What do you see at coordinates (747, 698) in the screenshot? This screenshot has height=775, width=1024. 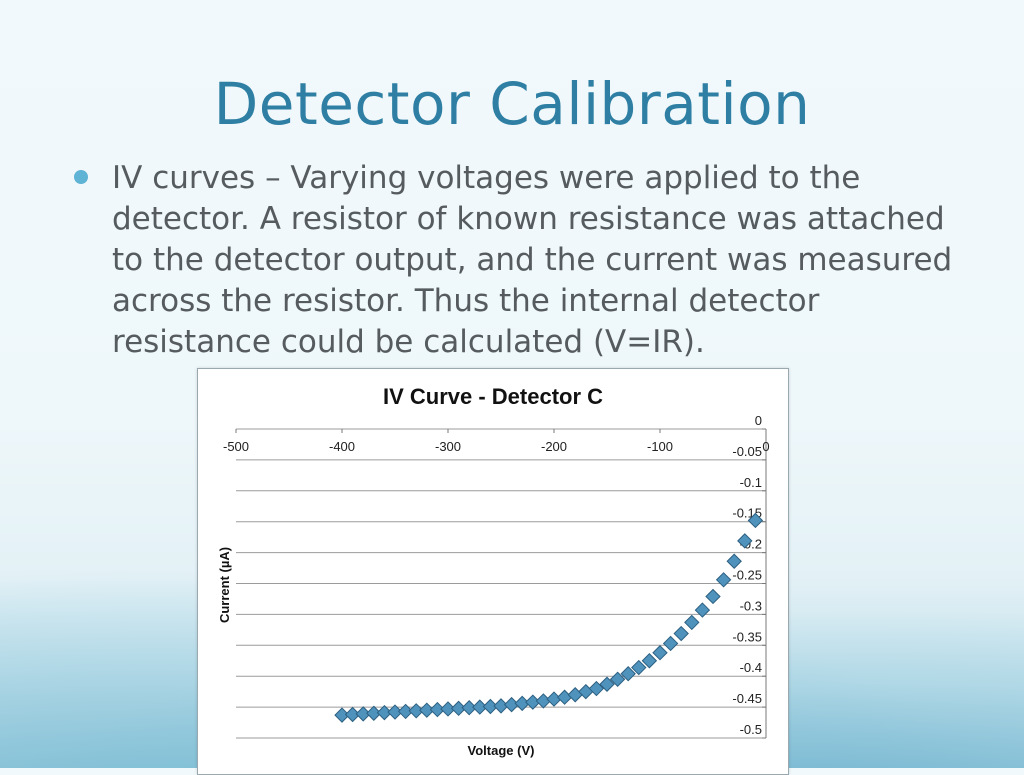 I see `y-tick-label-9: -0.45` at bounding box center [747, 698].